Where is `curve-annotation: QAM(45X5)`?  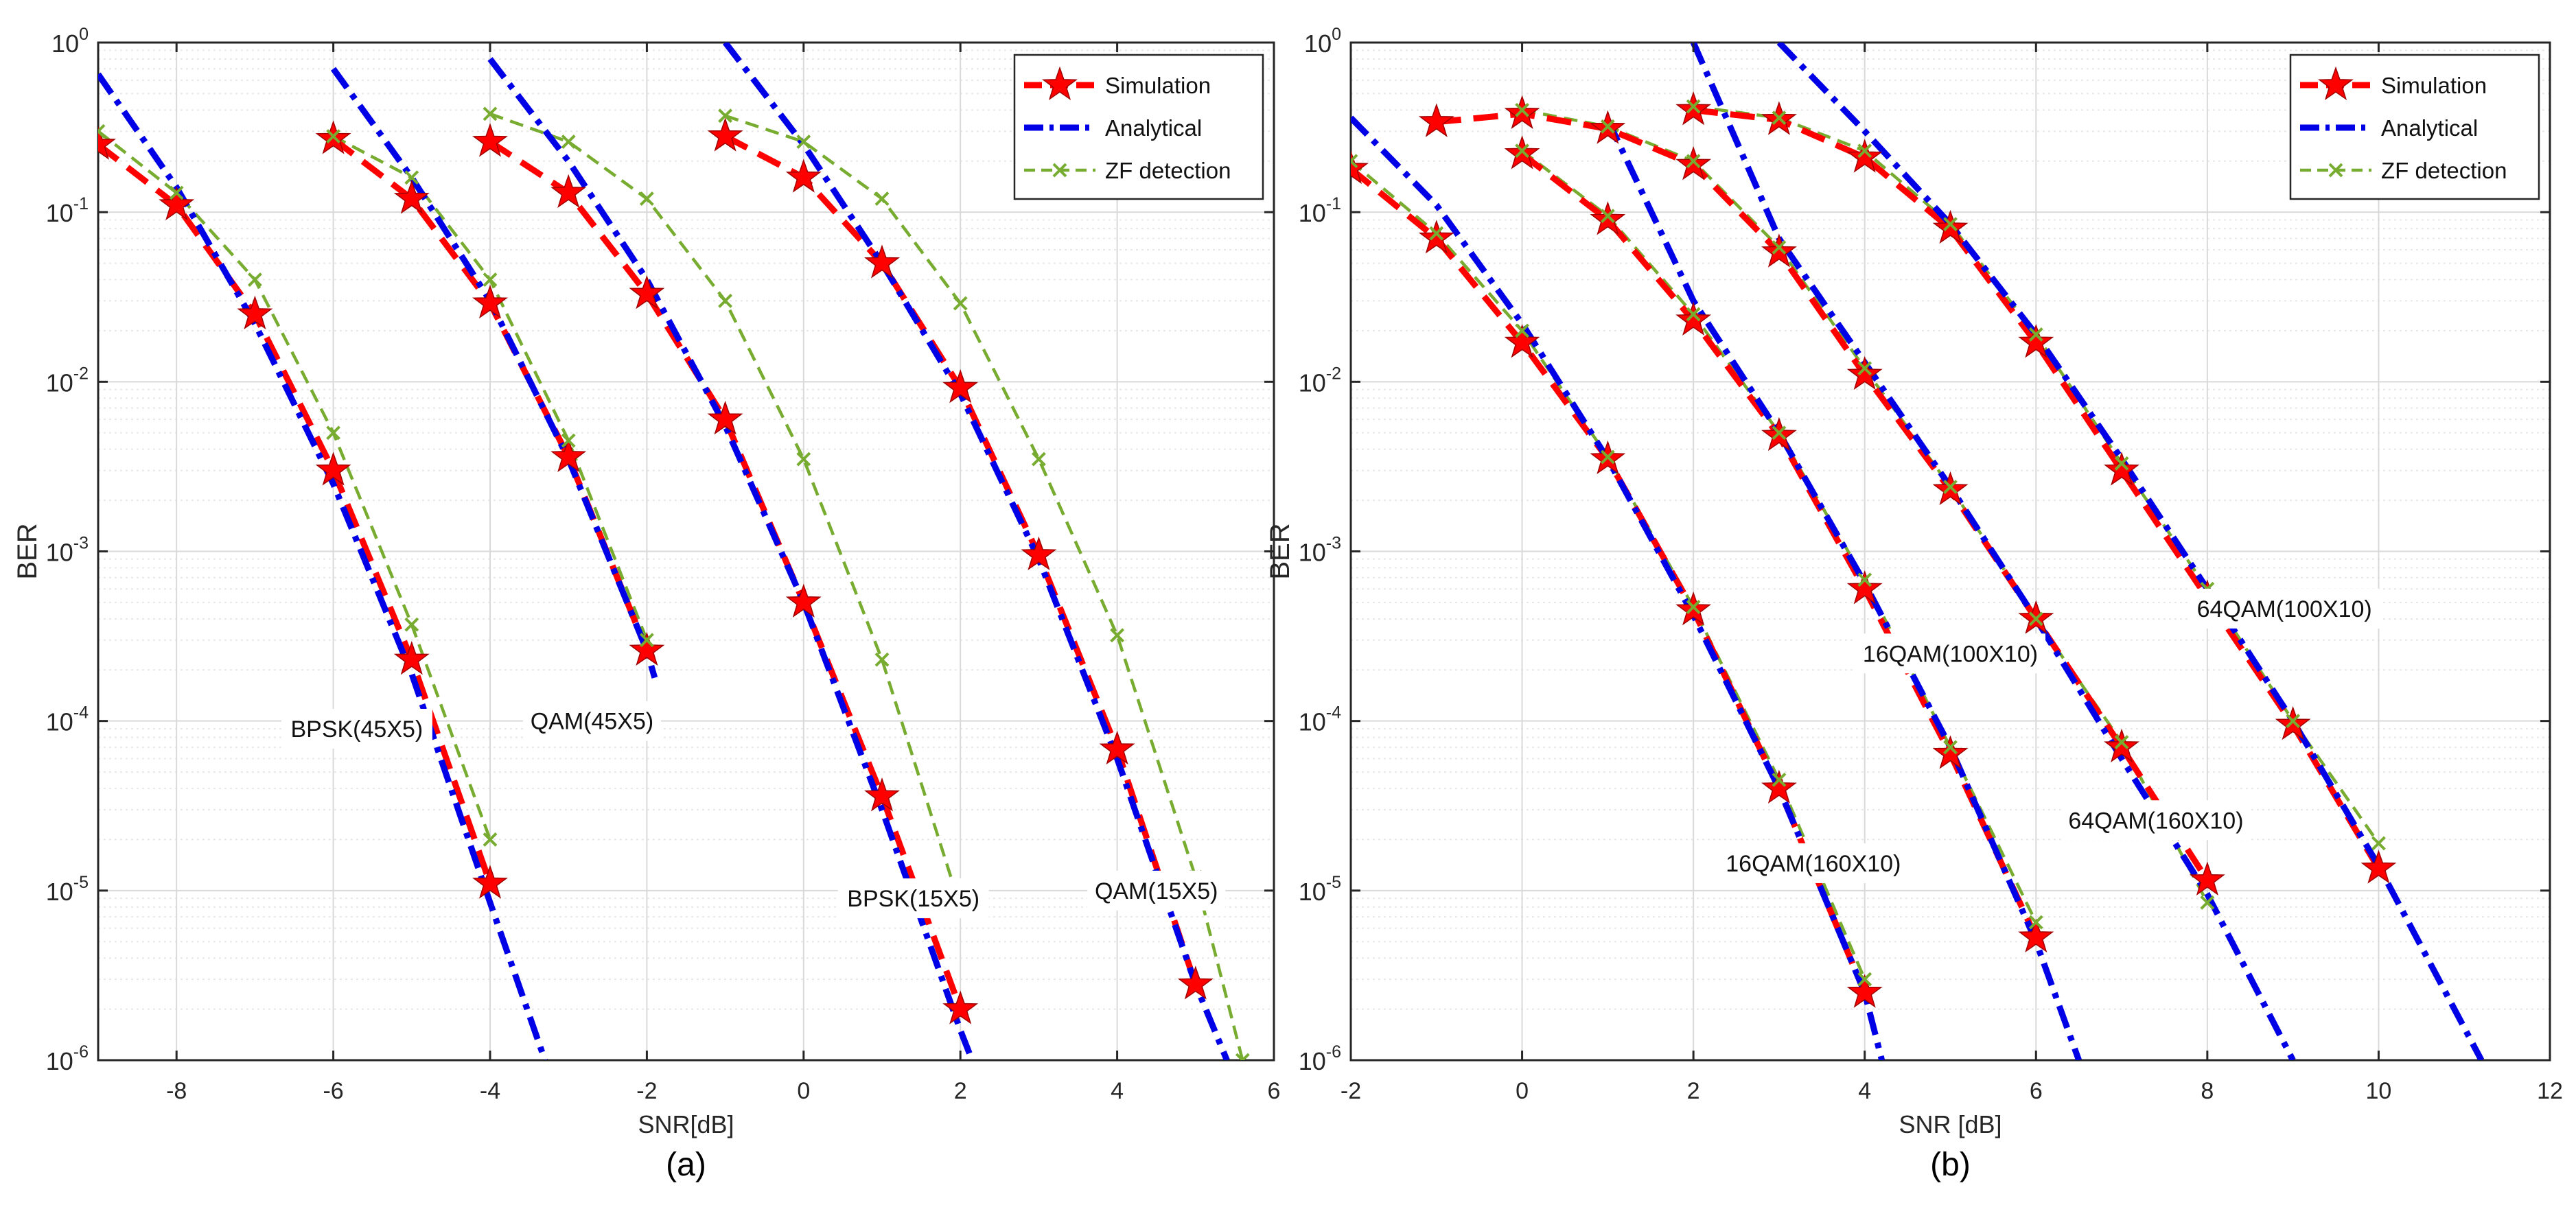
curve-annotation: QAM(45X5) is located at coordinates (592, 722).